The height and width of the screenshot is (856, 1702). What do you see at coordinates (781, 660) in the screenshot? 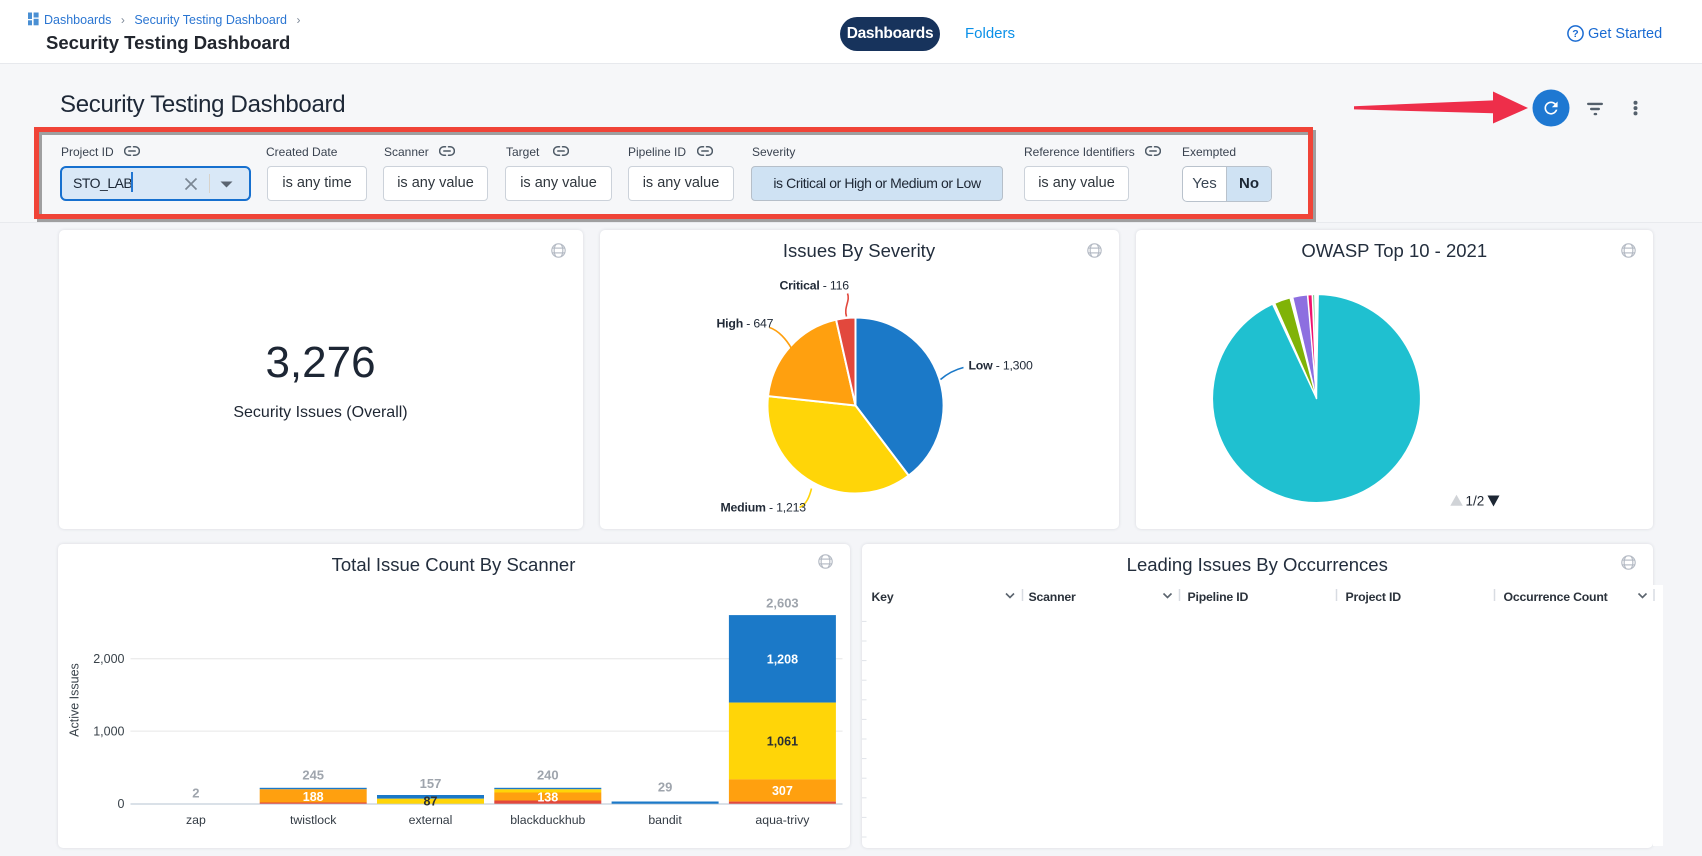
I see `svg-text: 1,208` at bounding box center [781, 660].